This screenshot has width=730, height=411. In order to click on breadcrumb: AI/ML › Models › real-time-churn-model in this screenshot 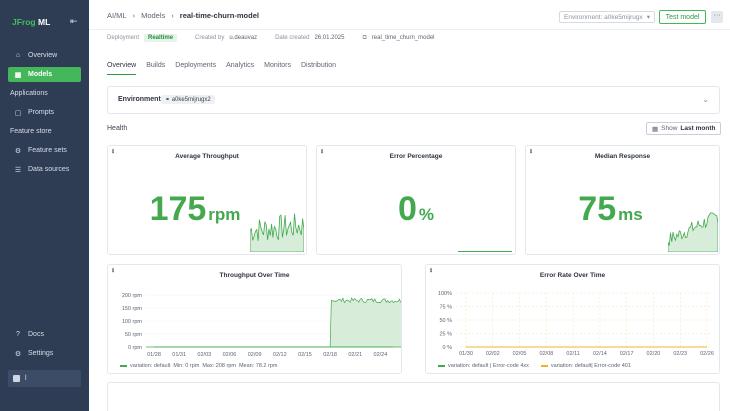, I will do `click(183, 15)`.